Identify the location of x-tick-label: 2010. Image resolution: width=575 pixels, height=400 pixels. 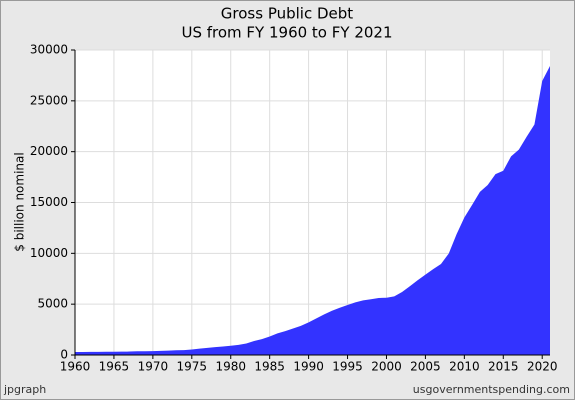
(464, 367).